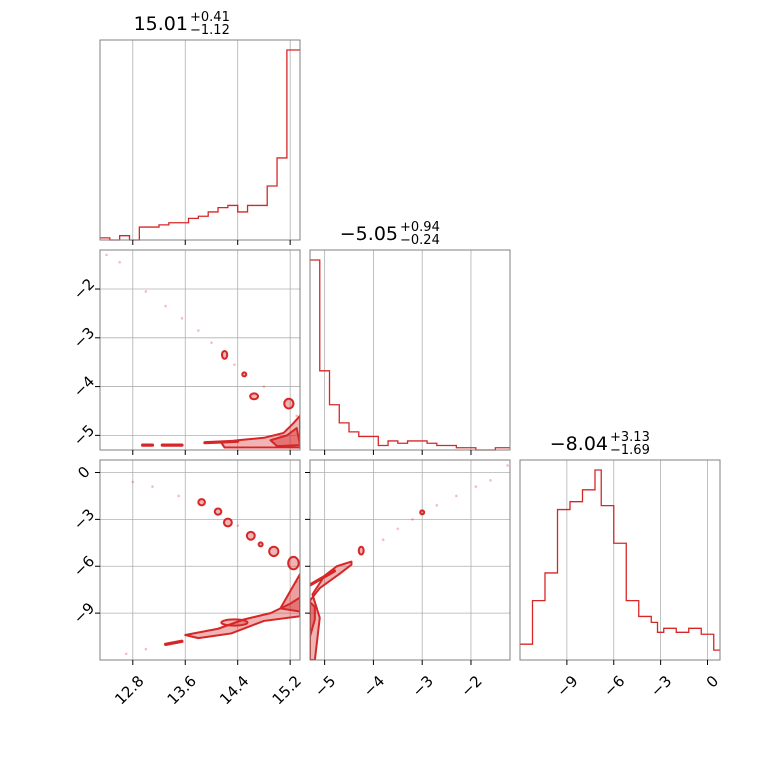 The width and height of the screenshot is (760, 760). I want to click on y-tick-label: 0, so click(83, 472).